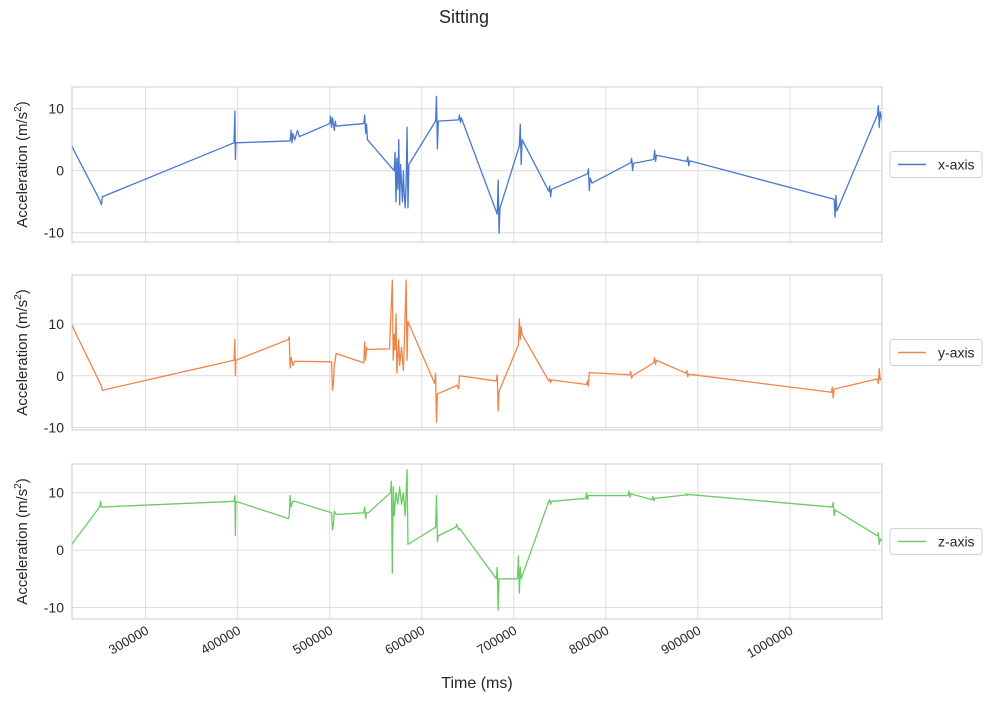 The height and width of the screenshot is (701, 998). I want to click on x-tick-label: 600000, so click(404, 640).